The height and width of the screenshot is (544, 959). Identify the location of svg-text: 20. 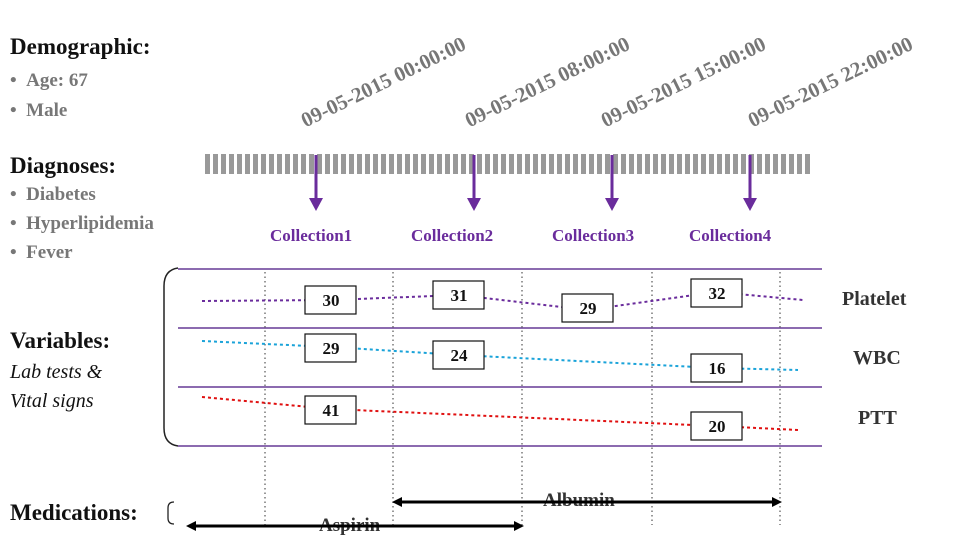
(717, 426).